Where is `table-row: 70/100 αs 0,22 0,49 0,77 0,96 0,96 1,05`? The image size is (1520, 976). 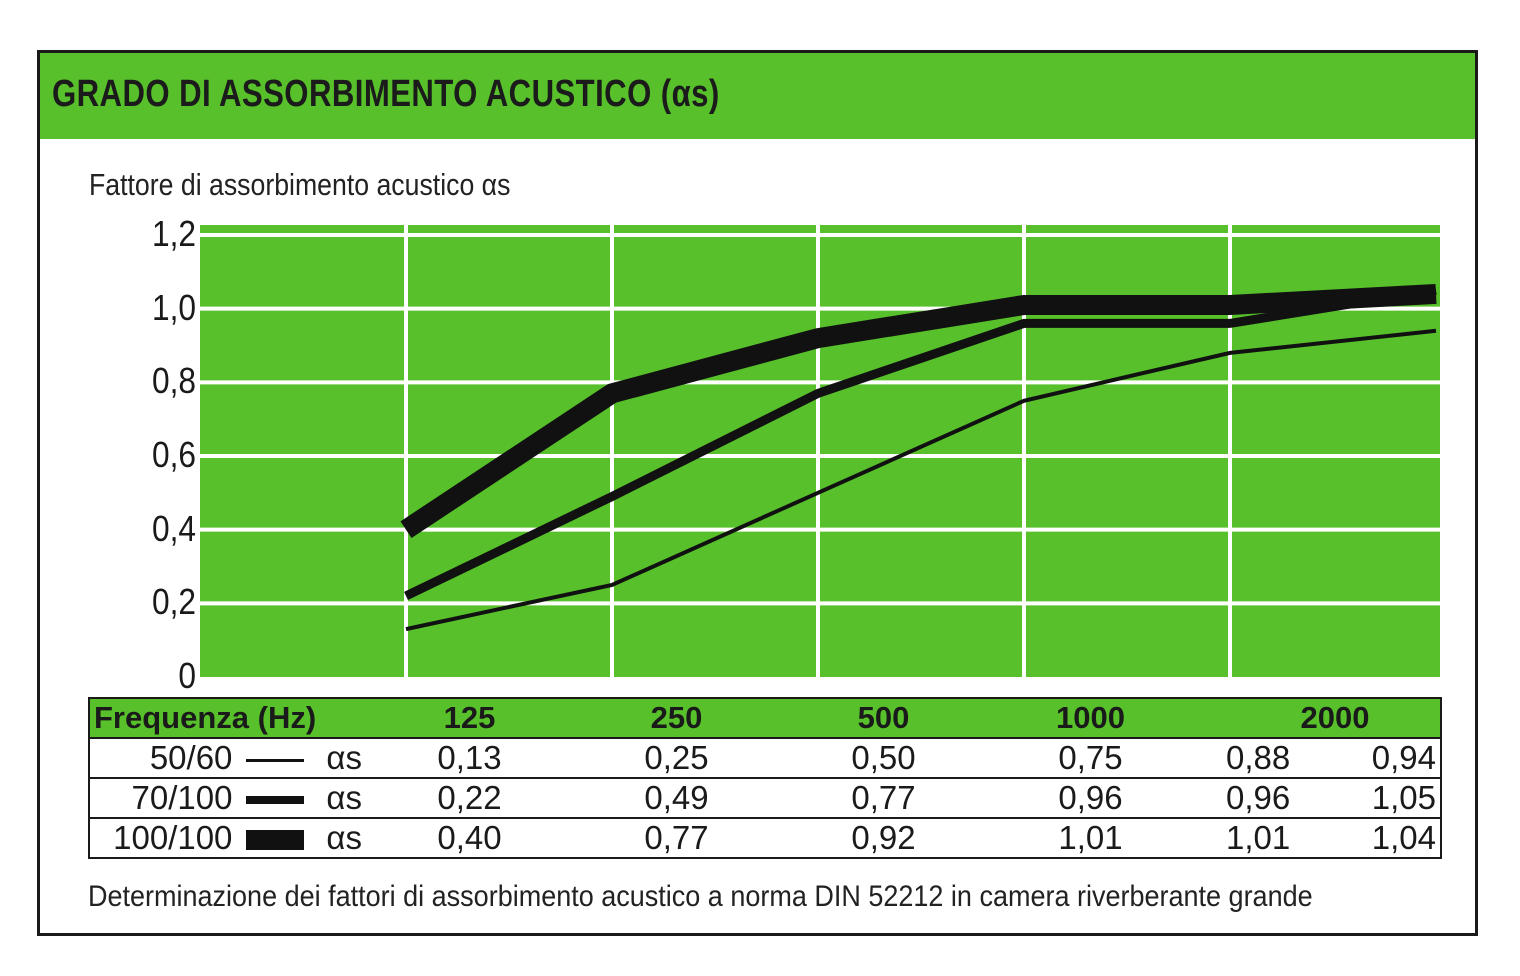
table-row: 70/100 αs 0,22 0,49 0,77 0,96 0,96 1,05 is located at coordinates (765, 797).